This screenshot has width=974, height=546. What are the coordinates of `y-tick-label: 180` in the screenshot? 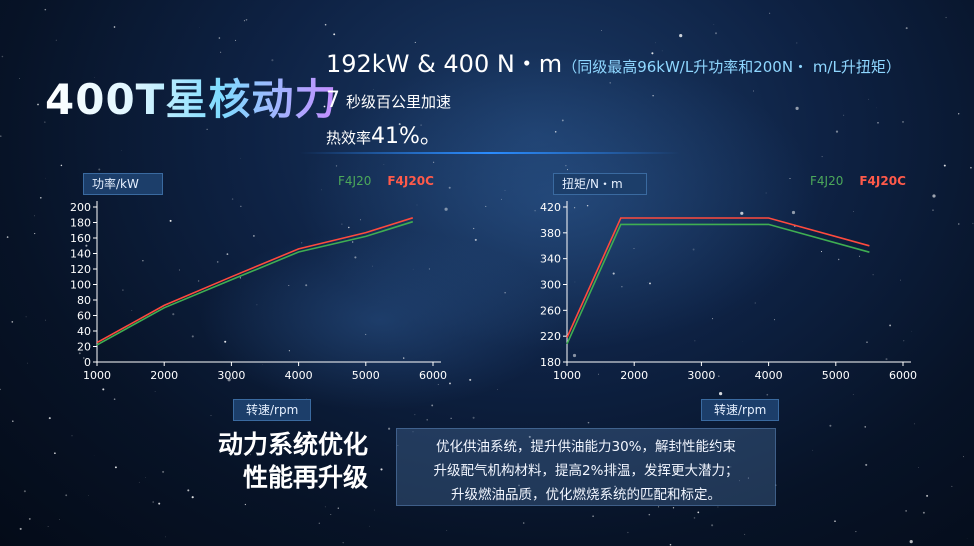 It's located at (550, 362).